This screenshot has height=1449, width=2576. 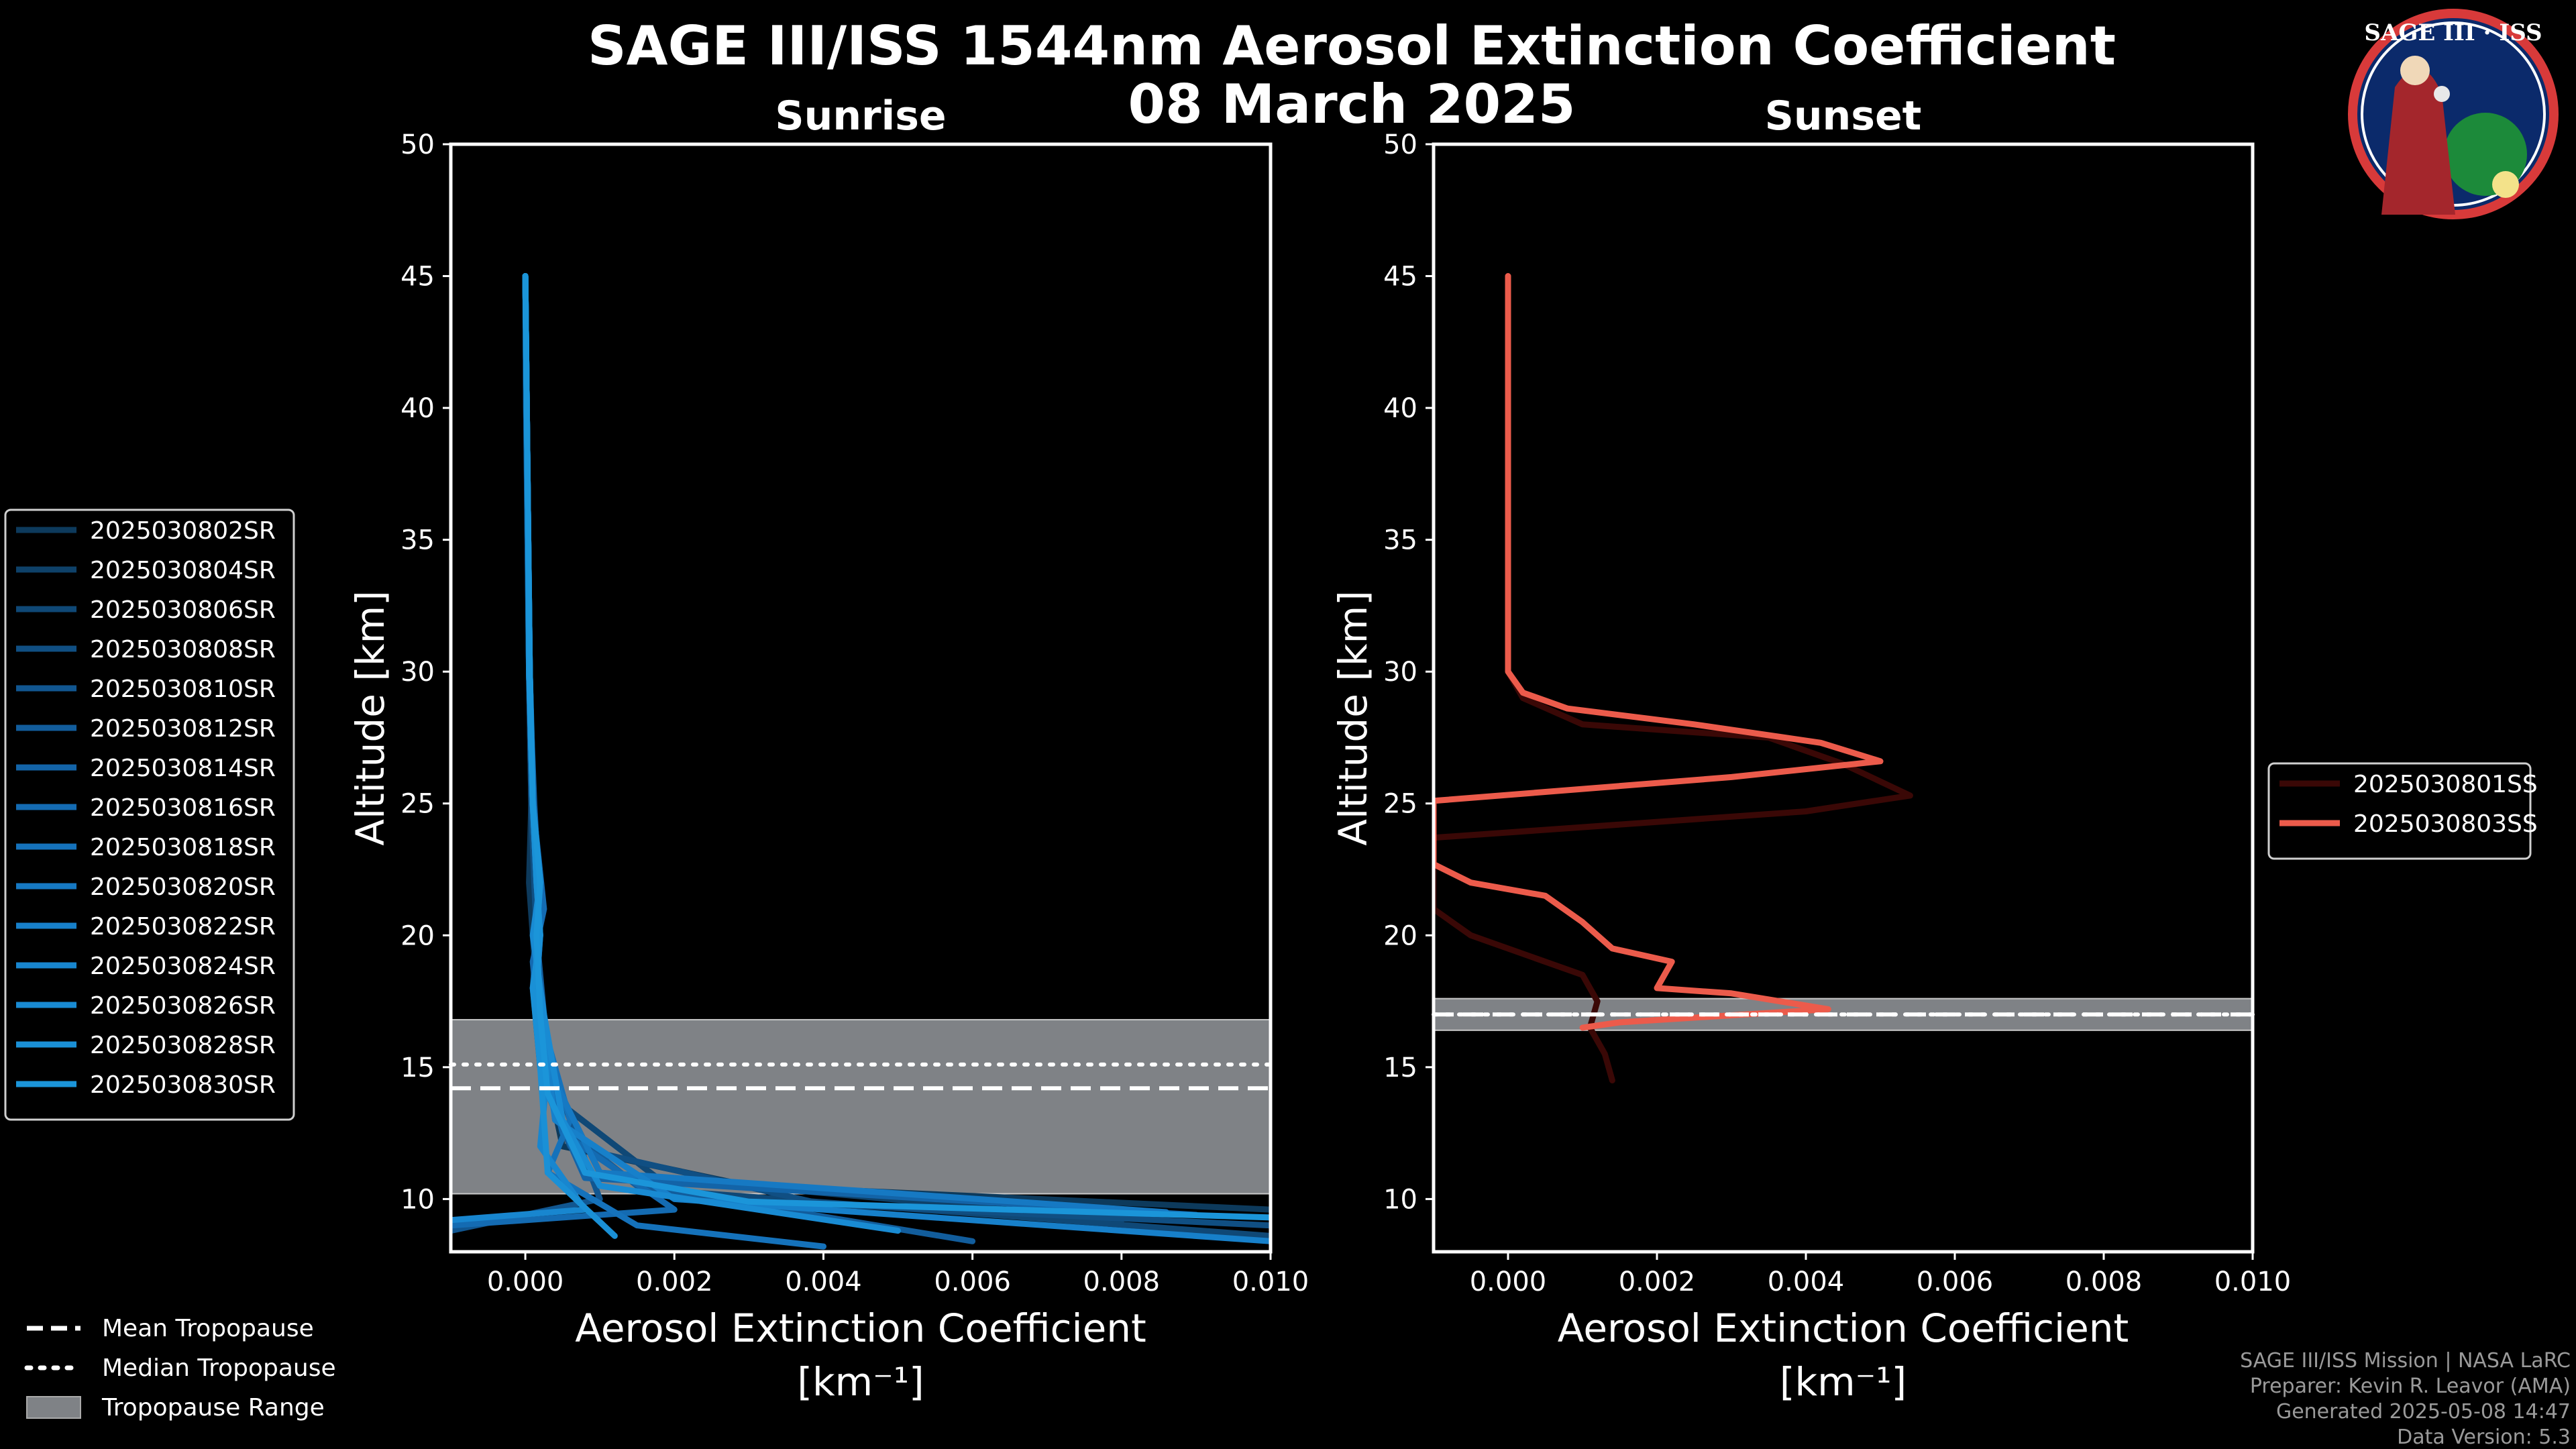 What do you see at coordinates (183, 808) in the screenshot?
I see `legend-label: 2025030816SR` at bounding box center [183, 808].